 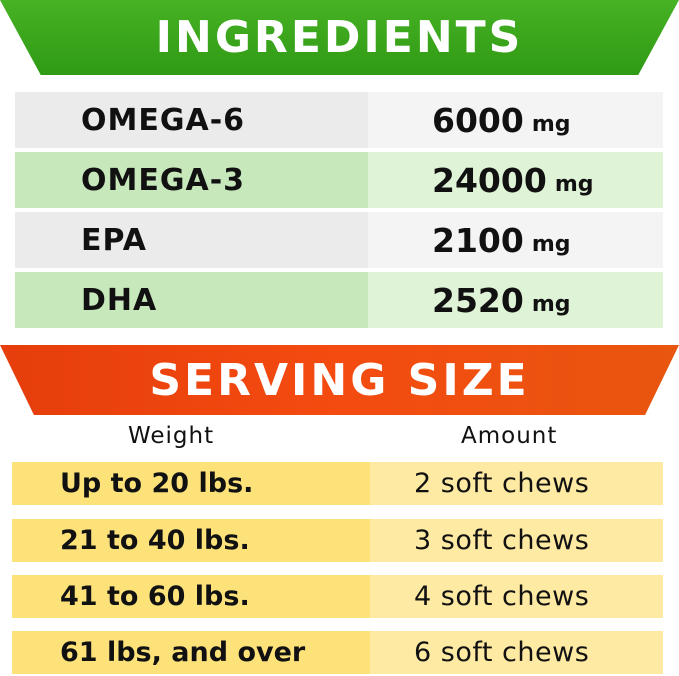 I want to click on weight-cell: 21 to 40 lbs., so click(x=191, y=540).